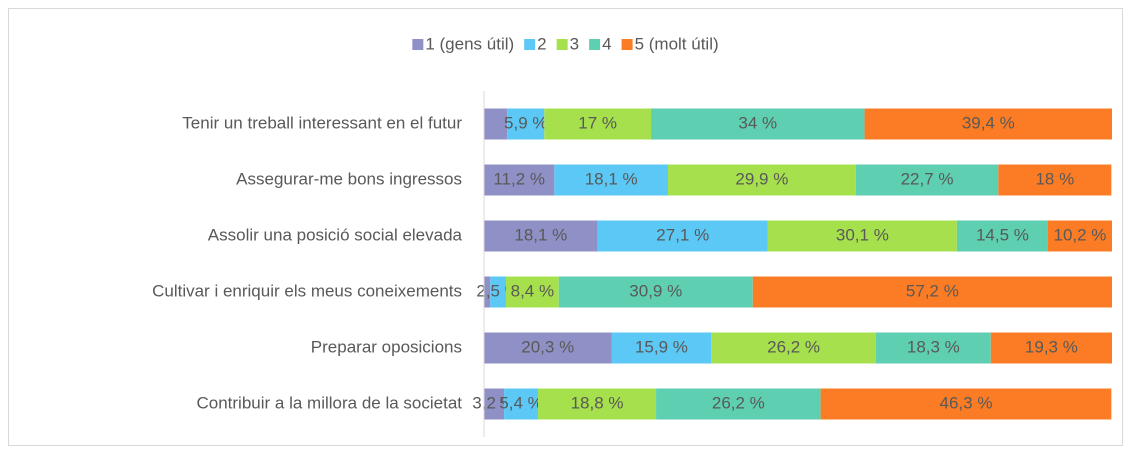  What do you see at coordinates (335, 234) in the screenshot?
I see `y-tick-label: Assolir una posició social elevada` at bounding box center [335, 234].